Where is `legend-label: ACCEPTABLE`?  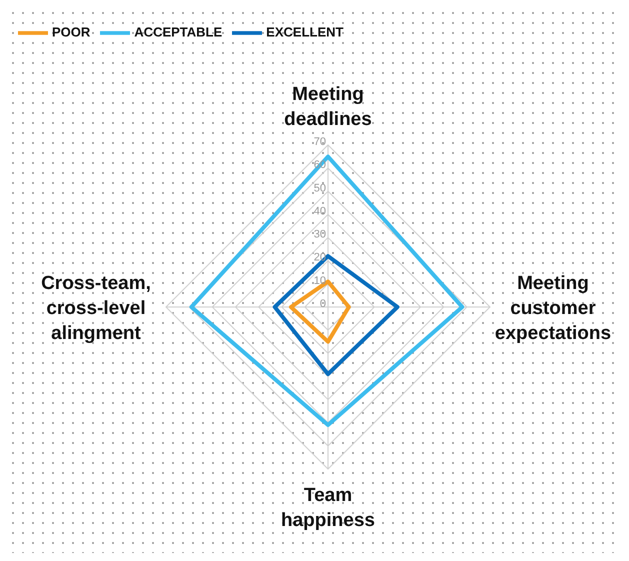 legend-label: ACCEPTABLE is located at coordinates (178, 32).